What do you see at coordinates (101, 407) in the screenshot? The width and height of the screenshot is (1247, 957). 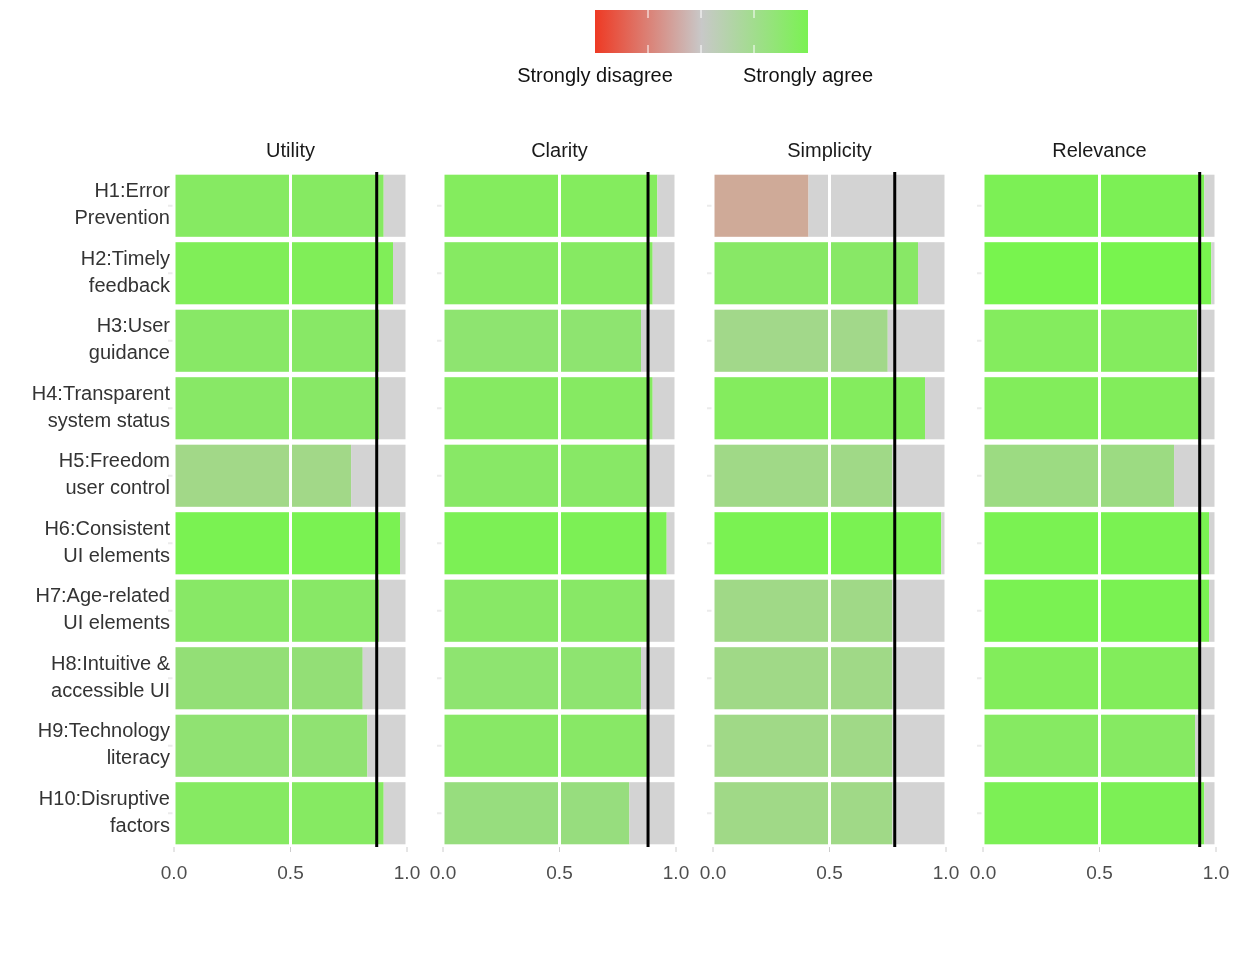 I see `y-tick-label: H4:Transparent system status` at bounding box center [101, 407].